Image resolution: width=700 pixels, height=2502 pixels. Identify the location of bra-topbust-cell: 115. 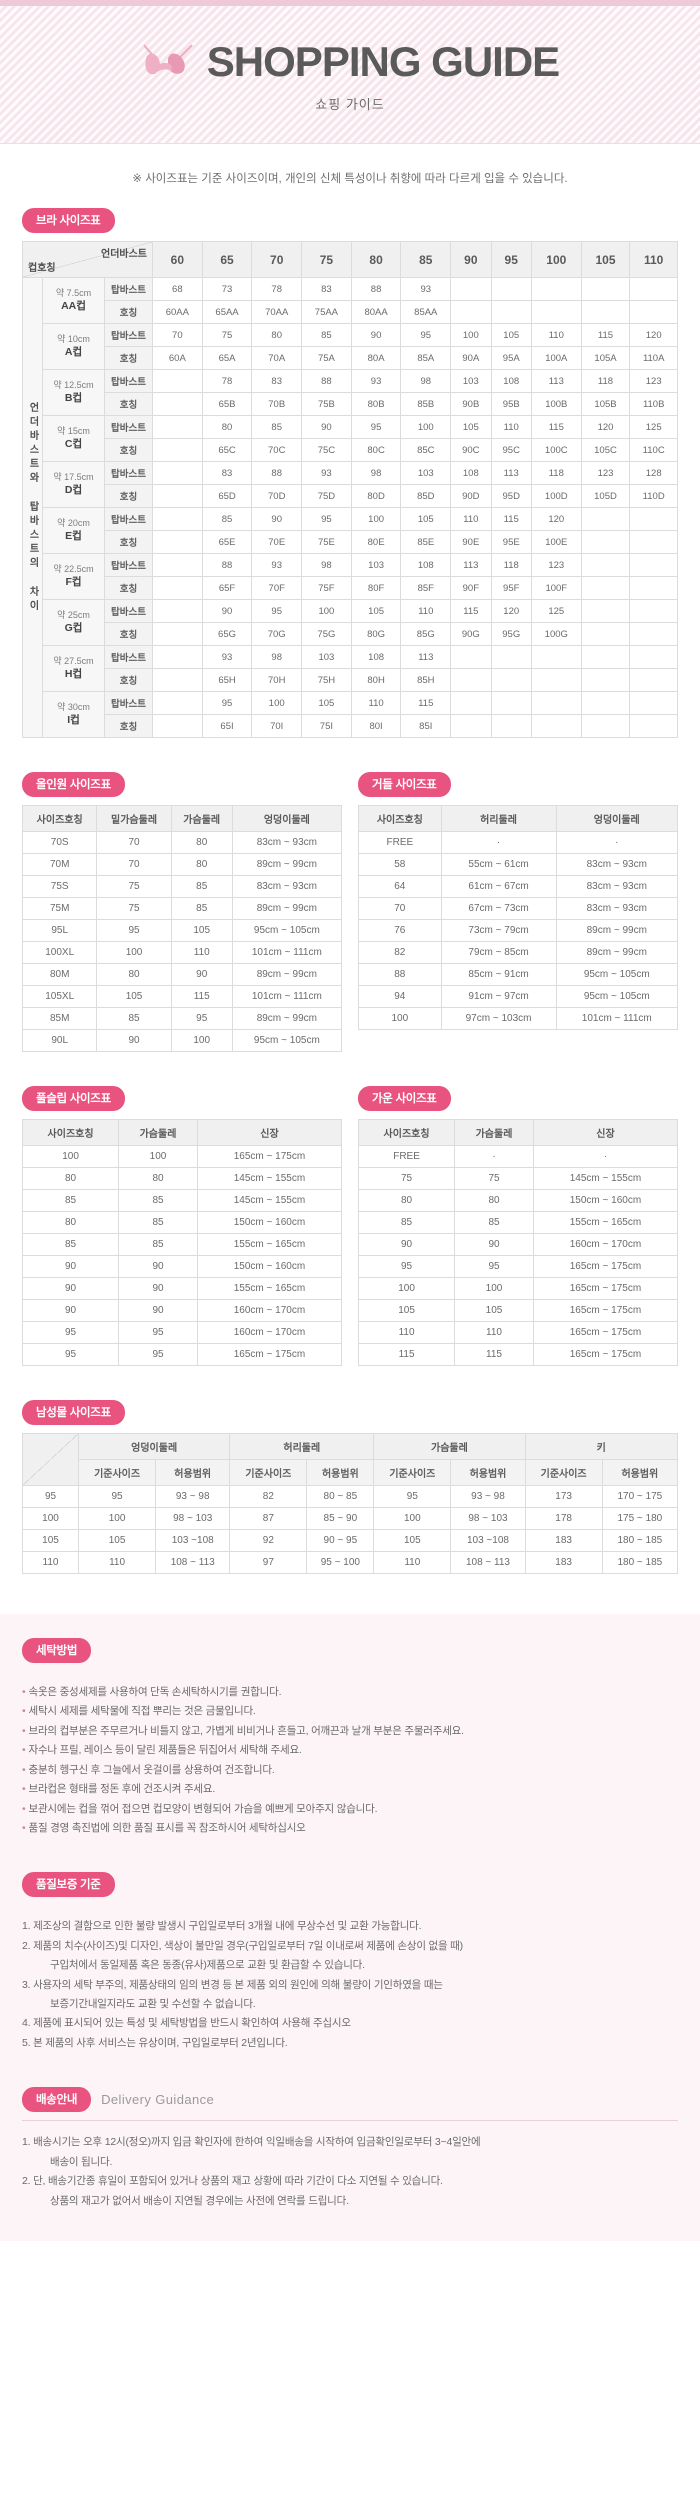
(471, 611).